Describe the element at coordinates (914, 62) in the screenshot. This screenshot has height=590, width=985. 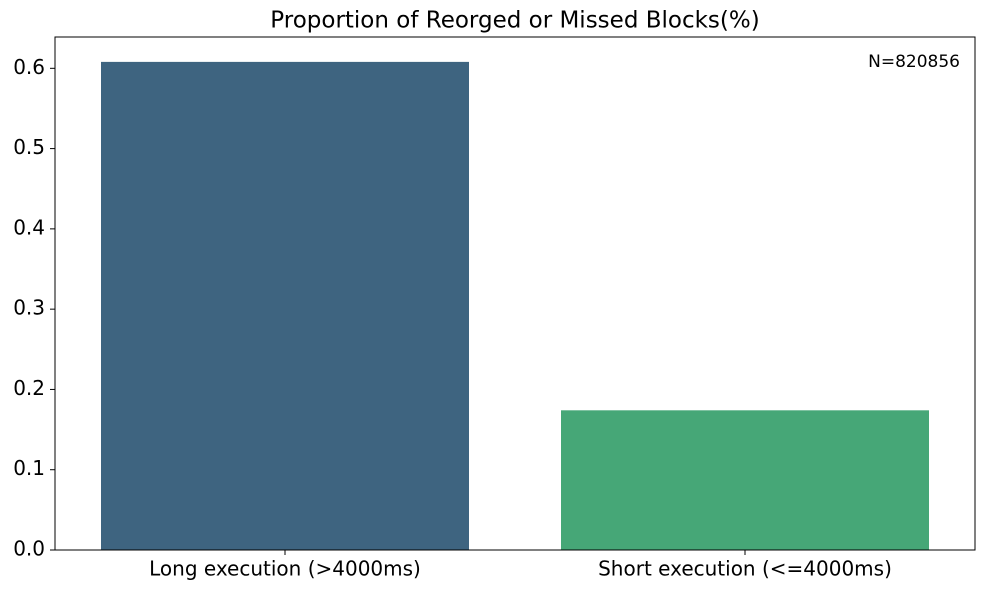
I see `annotation: N=820856` at that location.